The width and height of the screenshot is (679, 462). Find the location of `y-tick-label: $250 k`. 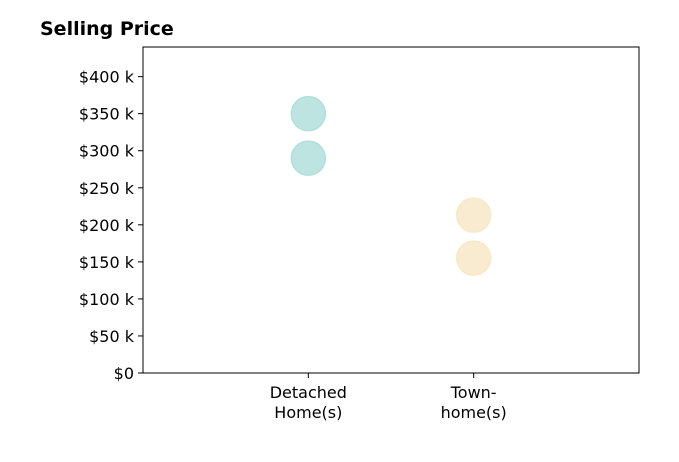

y-tick-label: $250 k is located at coordinates (107, 188).